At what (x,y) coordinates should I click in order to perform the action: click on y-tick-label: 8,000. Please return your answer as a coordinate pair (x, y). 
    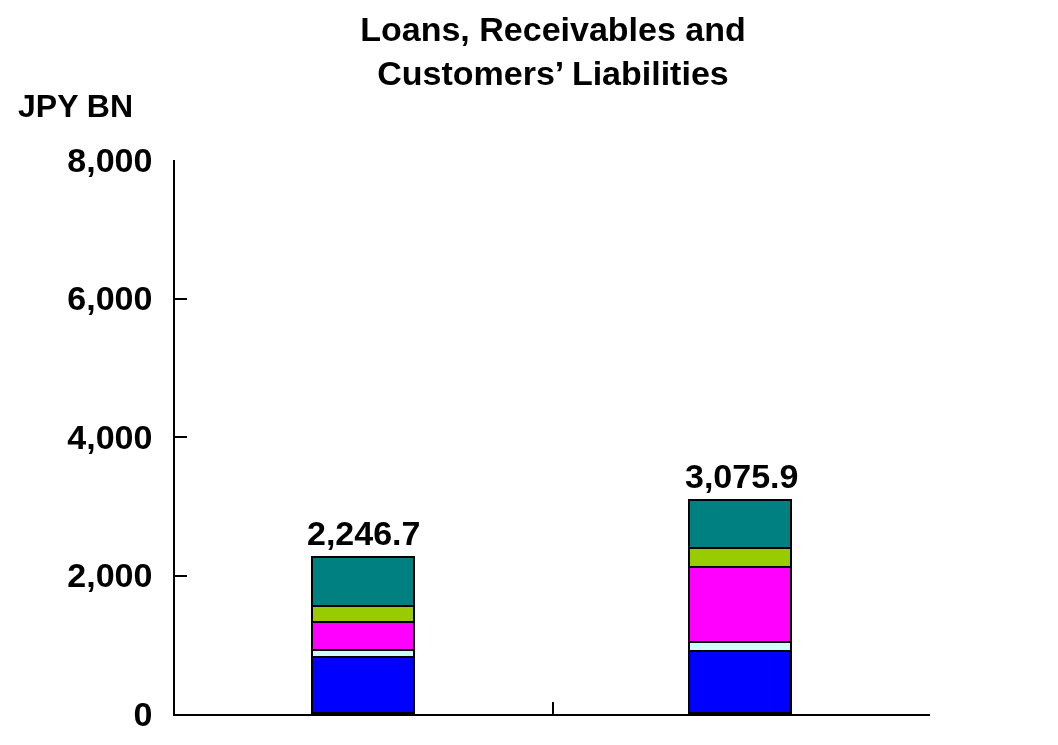
    Looking at the image, I should click on (110, 159).